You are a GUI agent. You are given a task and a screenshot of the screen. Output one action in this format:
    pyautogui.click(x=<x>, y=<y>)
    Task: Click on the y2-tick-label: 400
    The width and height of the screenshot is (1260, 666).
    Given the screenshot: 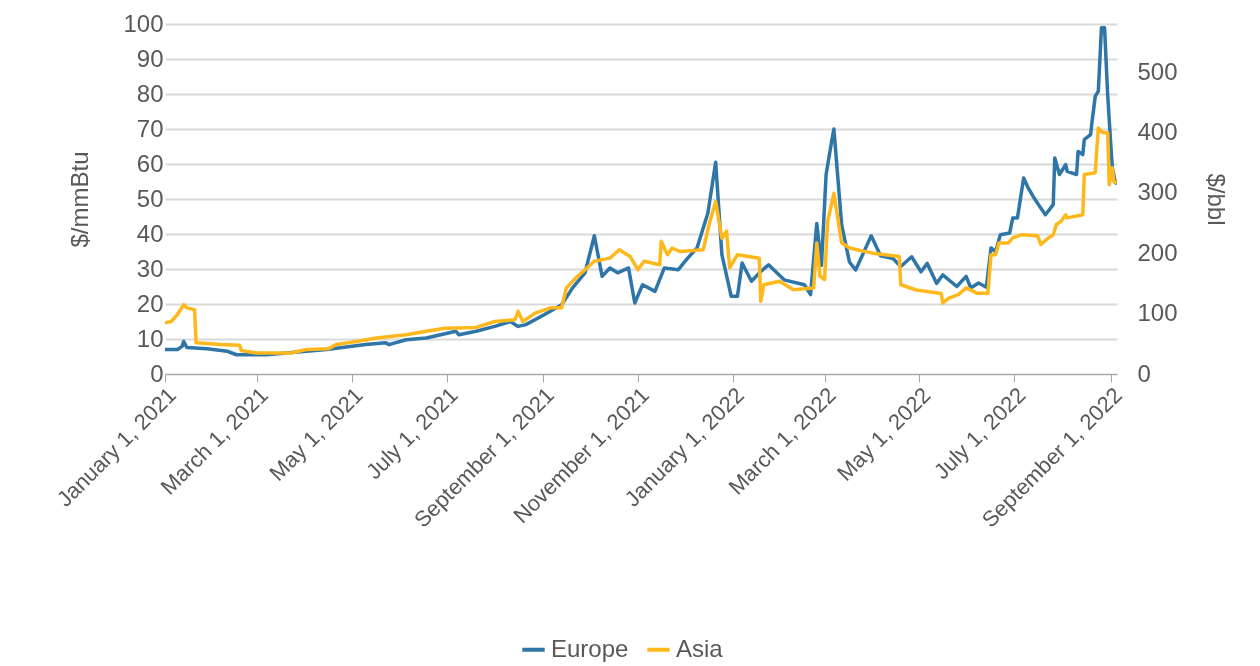 What is the action you would take?
    pyautogui.click(x=1157, y=132)
    